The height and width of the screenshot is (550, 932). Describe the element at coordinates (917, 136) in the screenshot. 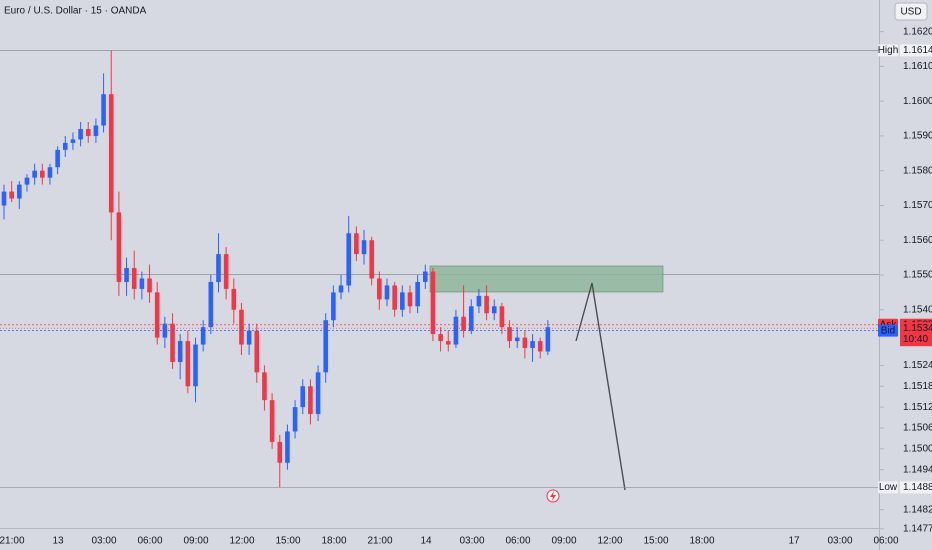

I see `y-tick-label: 1.15900` at that location.